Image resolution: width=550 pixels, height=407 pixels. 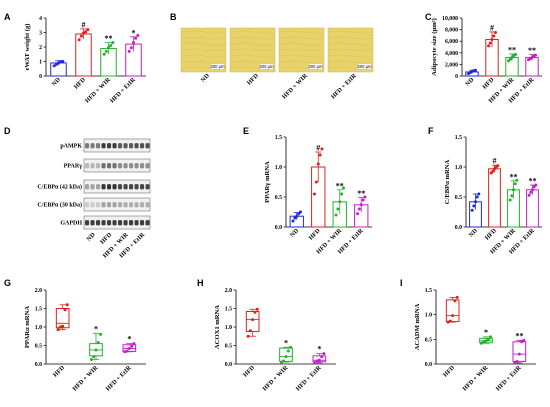 I want to click on scale-bar-box, so click(x=315, y=66).